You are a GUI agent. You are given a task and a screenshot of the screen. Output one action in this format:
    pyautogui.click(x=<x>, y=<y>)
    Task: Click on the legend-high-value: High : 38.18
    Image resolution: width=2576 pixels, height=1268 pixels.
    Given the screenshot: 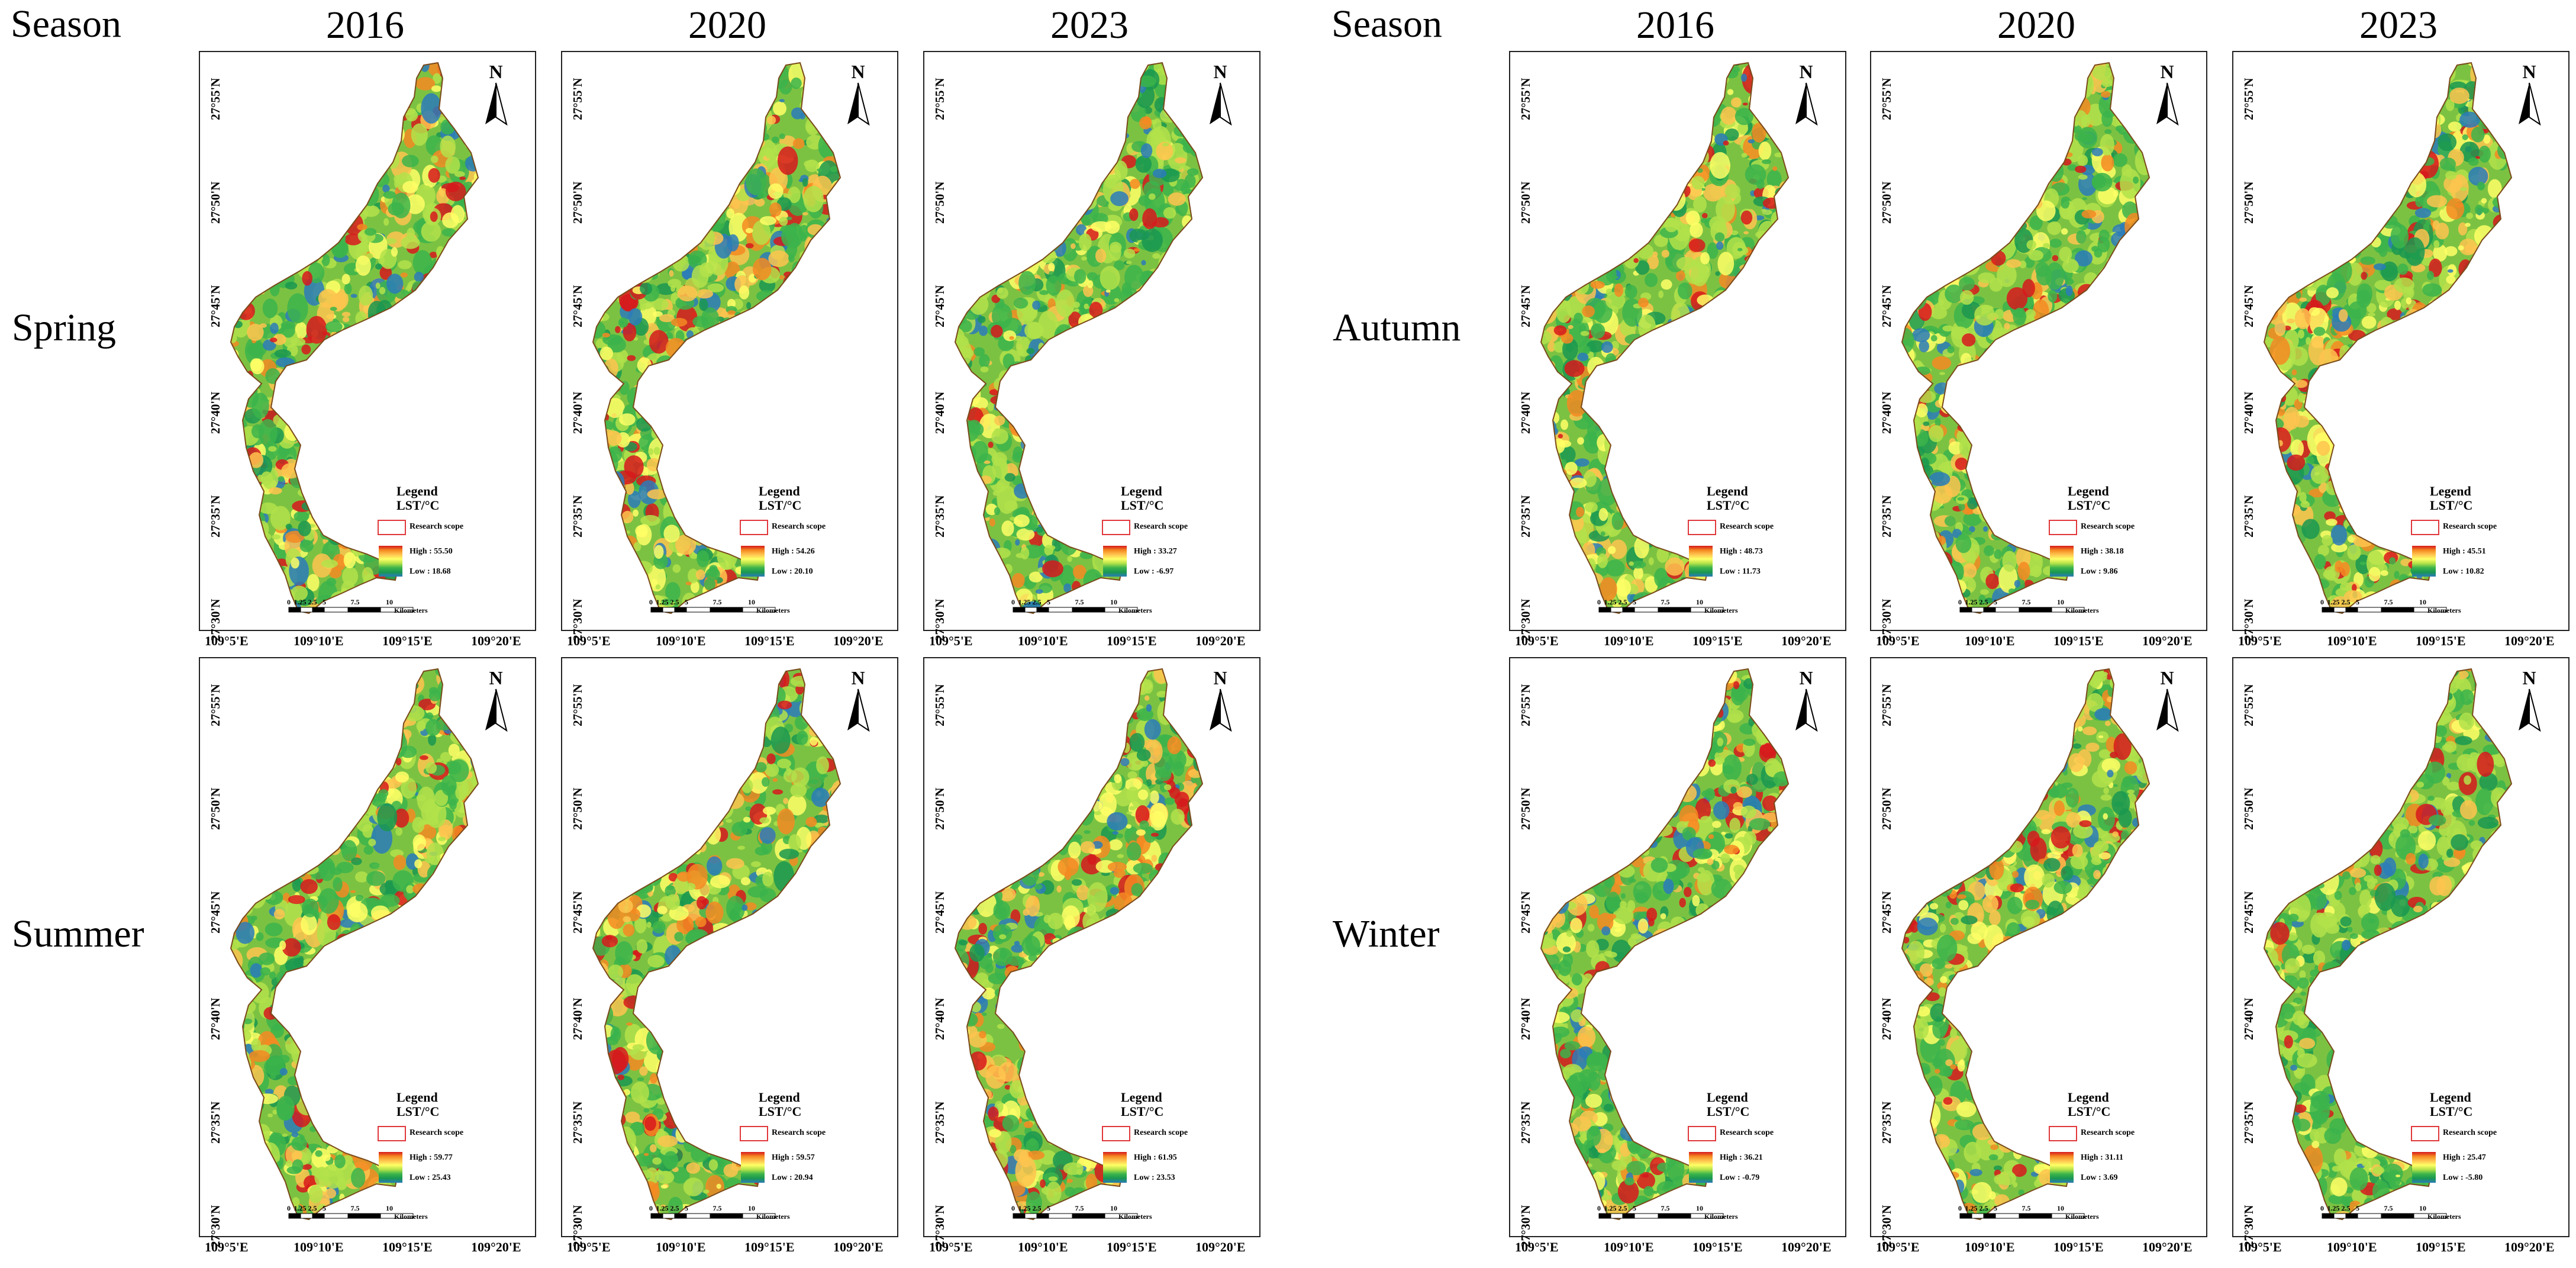 What is the action you would take?
    pyautogui.click(x=2102, y=551)
    